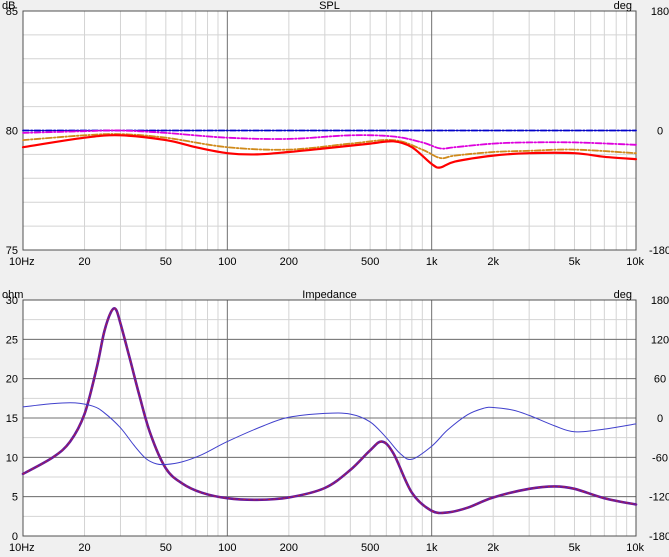  I want to click on y-left-tick-label: 15, so click(12, 419).